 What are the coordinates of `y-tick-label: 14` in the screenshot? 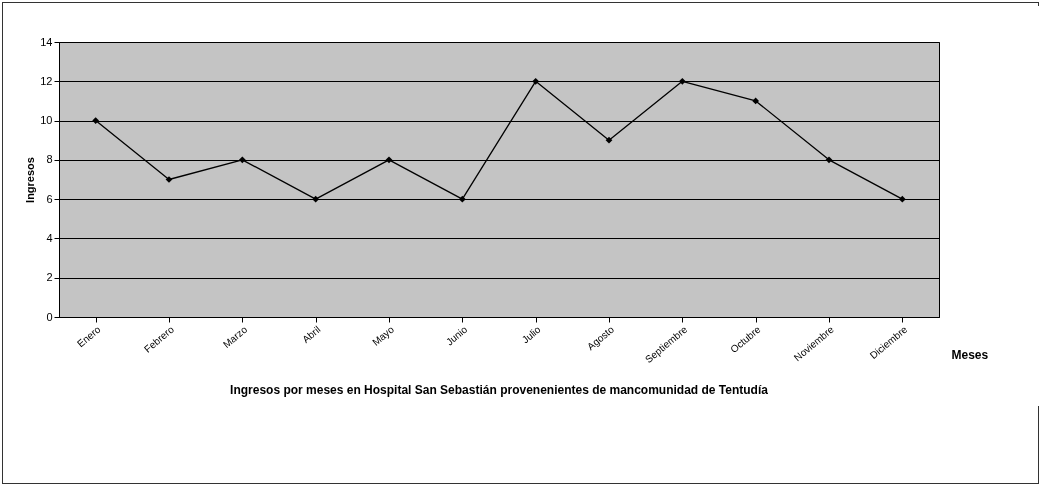 It's located at (46, 41).